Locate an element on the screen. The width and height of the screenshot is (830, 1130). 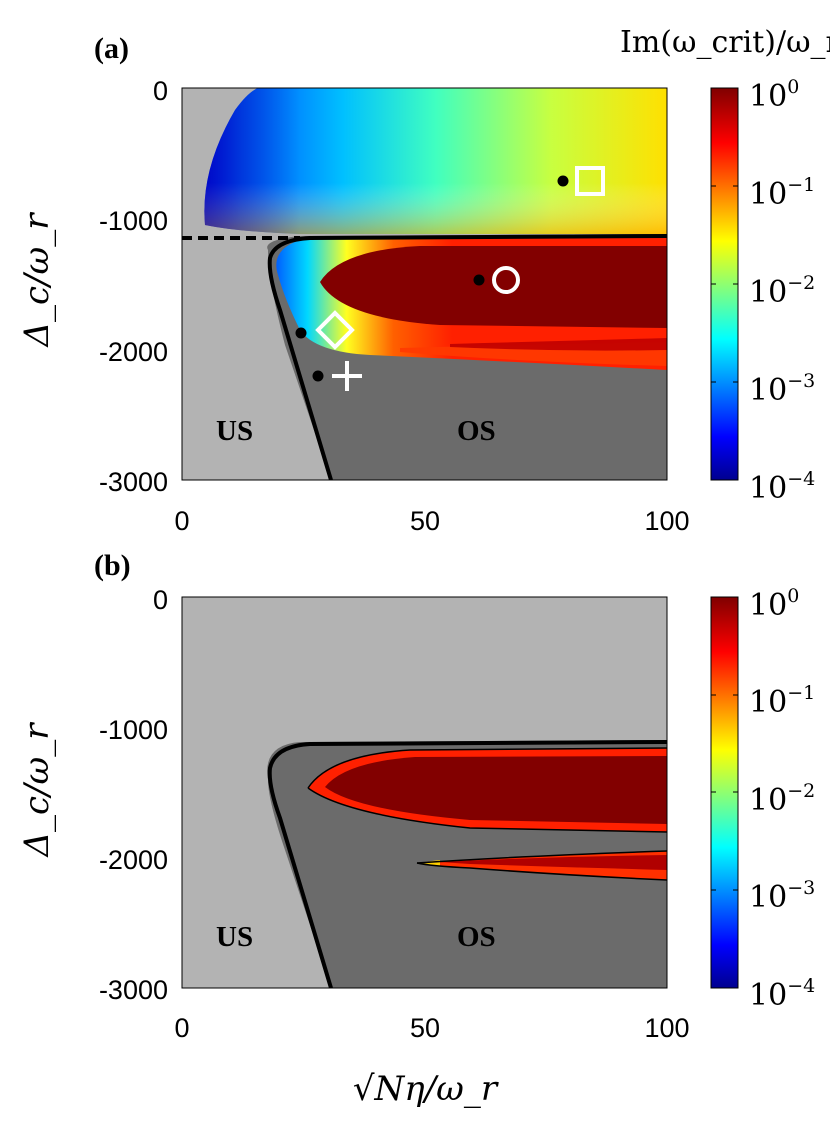
panel-a-label: (a) is located at coordinates (111, 48).